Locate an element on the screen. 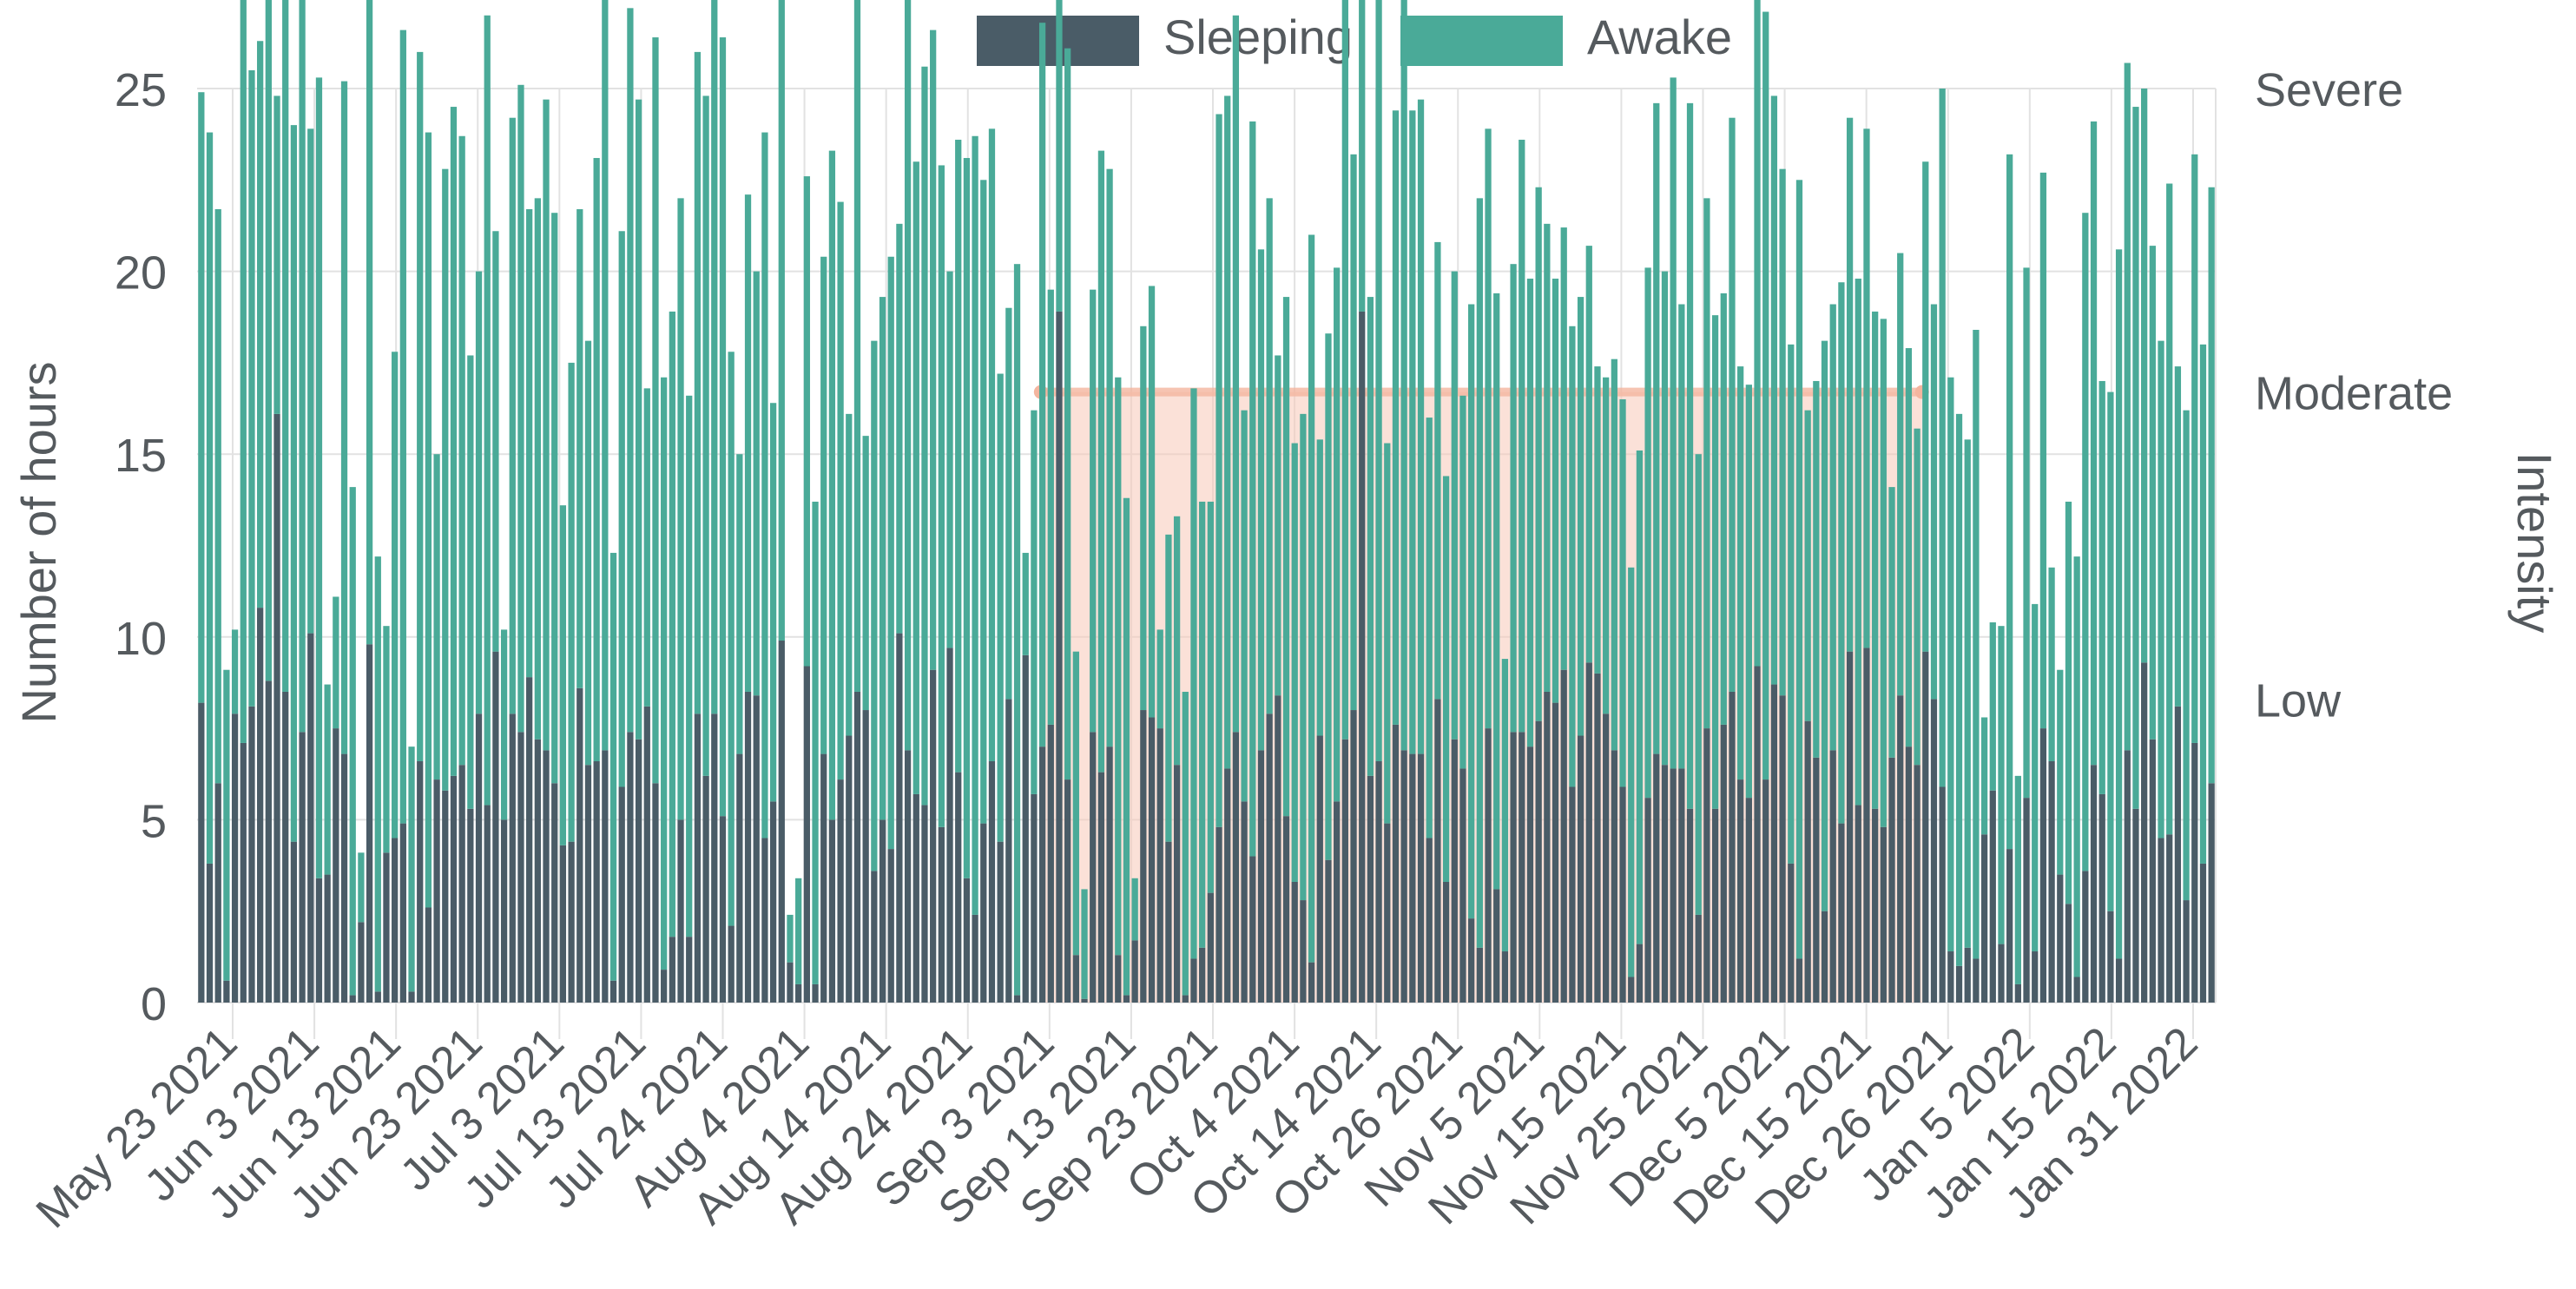  legend: Sleeping Awake is located at coordinates (1354, 38).